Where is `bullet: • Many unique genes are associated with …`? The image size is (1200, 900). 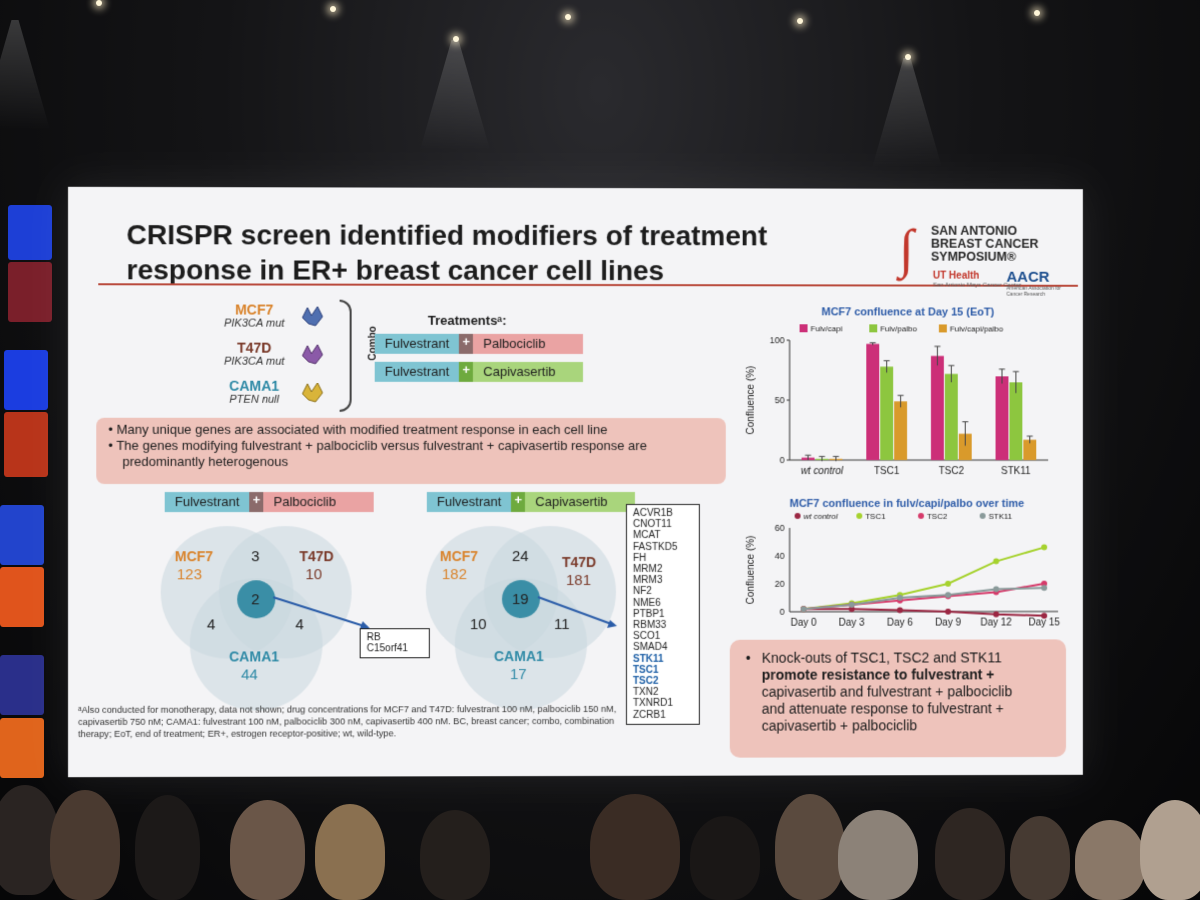 bullet: • Many unique genes are associated with … is located at coordinates (358, 429).